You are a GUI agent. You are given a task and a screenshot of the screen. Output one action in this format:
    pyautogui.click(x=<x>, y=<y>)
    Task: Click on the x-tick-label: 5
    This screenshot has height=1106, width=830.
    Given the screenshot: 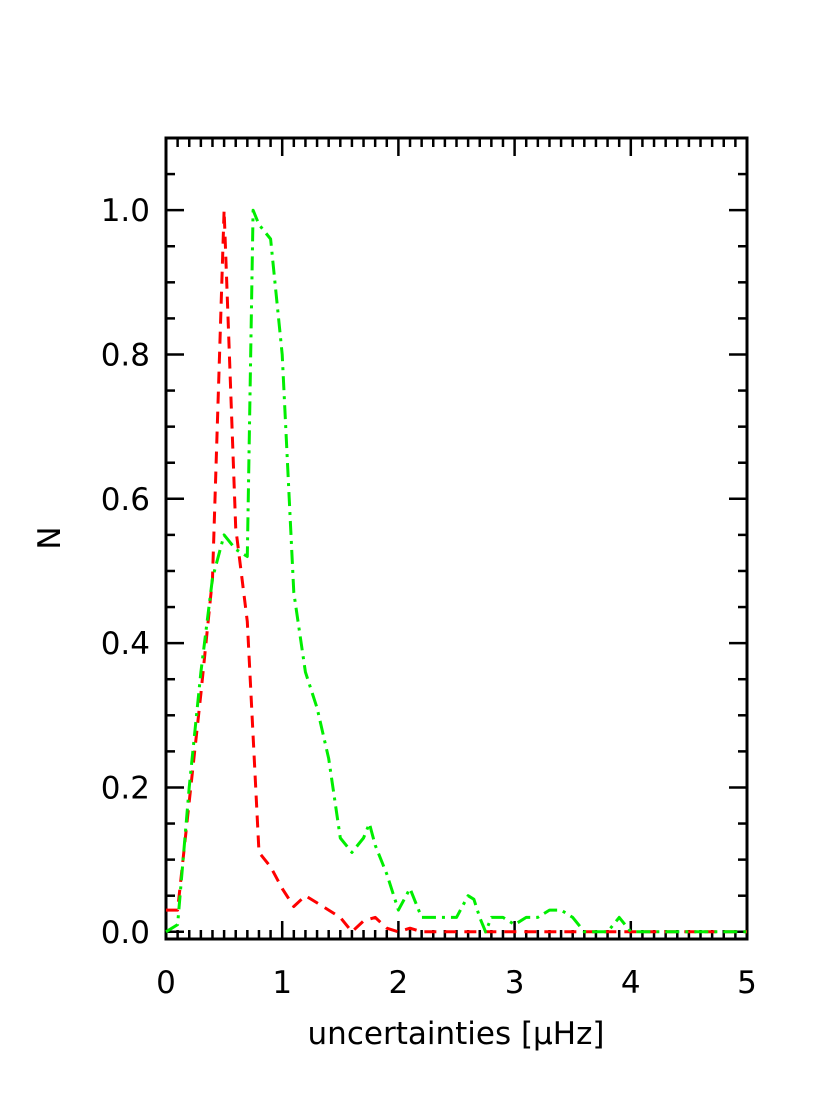 What is the action you would take?
    pyautogui.click(x=747, y=983)
    